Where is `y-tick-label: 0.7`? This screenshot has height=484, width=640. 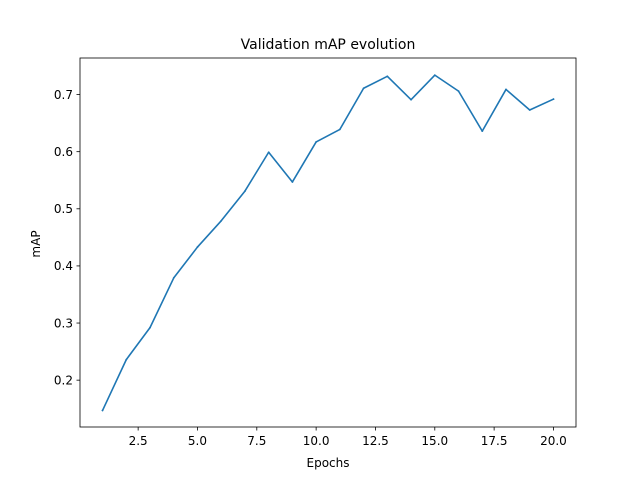 y-tick-label: 0.7 is located at coordinates (63, 95).